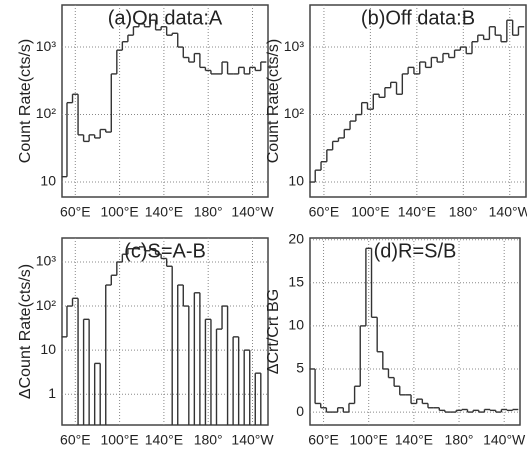 The image size is (527, 451). Describe the element at coordinates (165, 18) in the screenshot. I see `panel-title: (a)On data:A` at that location.